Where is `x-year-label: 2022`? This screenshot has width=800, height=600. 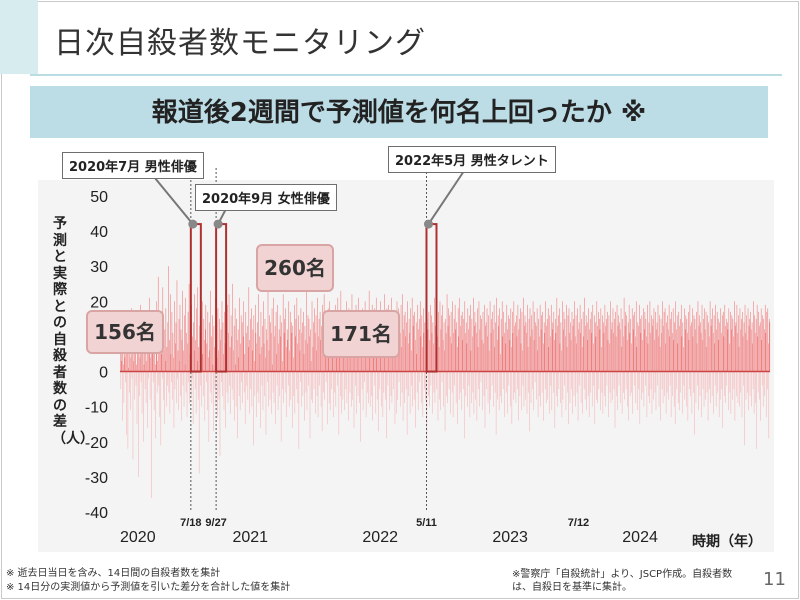
x-year-label: 2022 is located at coordinates (380, 537).